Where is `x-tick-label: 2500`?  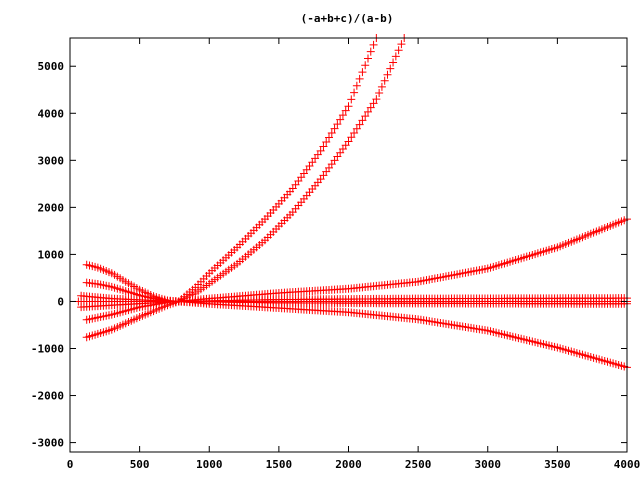 x-tick-label: 2500 is located at coordinates (418, 464).